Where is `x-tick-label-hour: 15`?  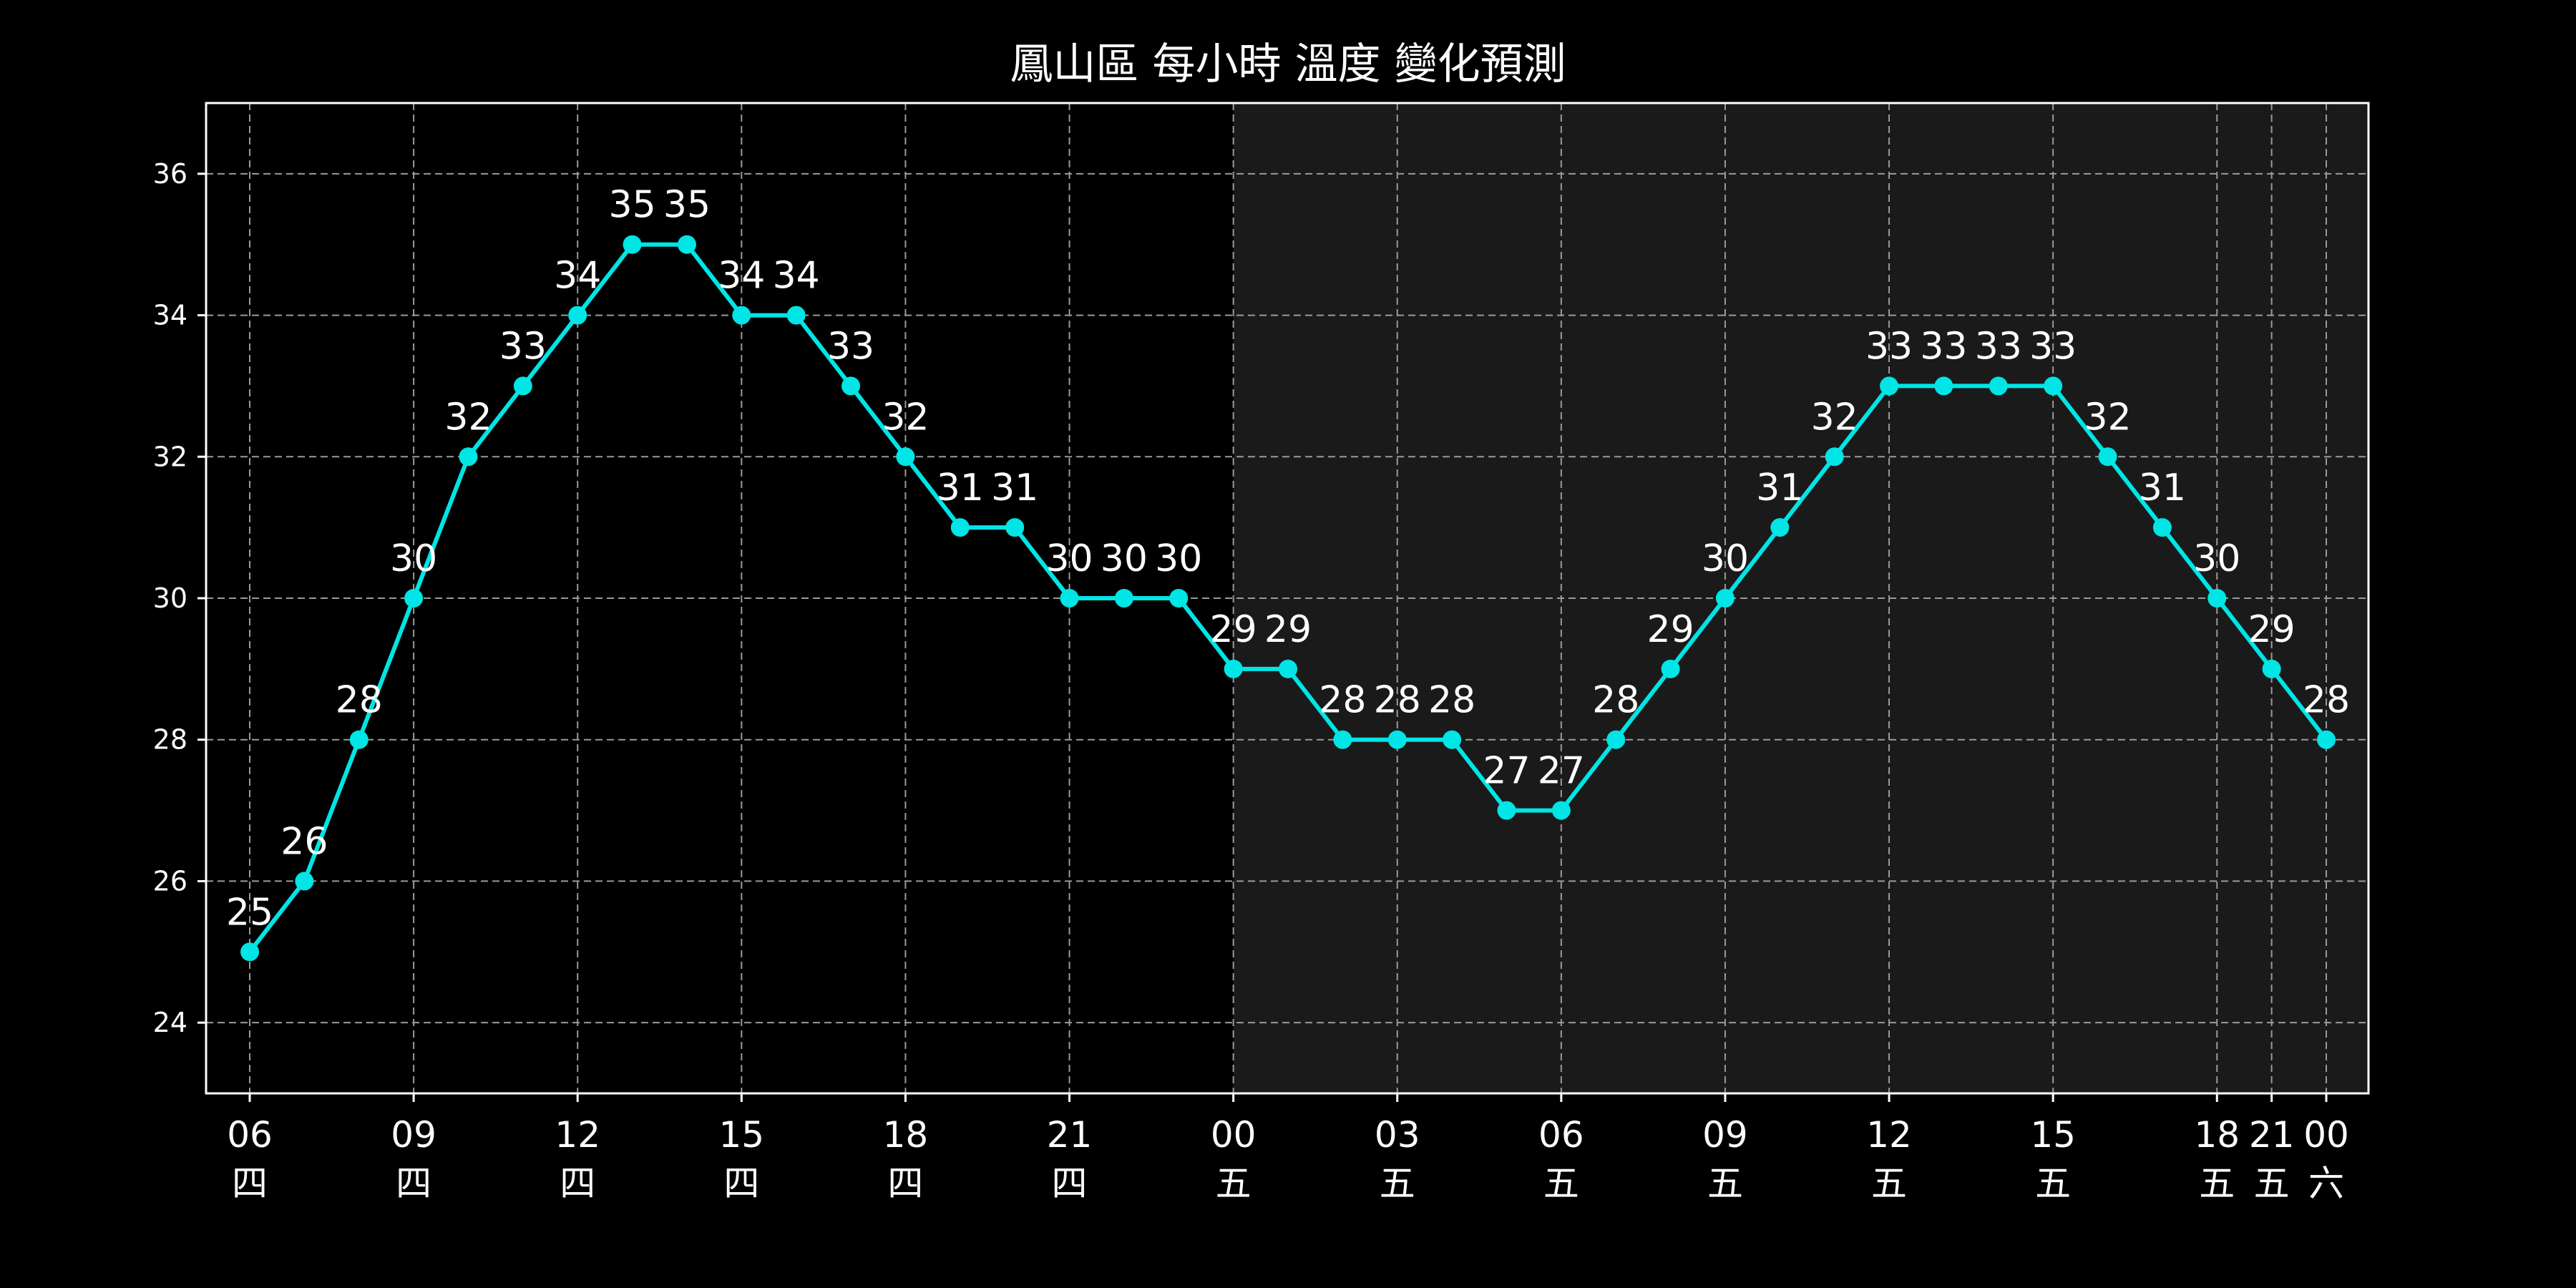
x-tick-label-hour: 15 is located at coordinates (742, 1135).